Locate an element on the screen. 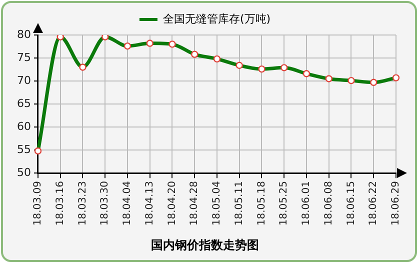 The width and height of the screenshot is (418, 263). y-tick-label: 50 is located at coordinates (23, 172).